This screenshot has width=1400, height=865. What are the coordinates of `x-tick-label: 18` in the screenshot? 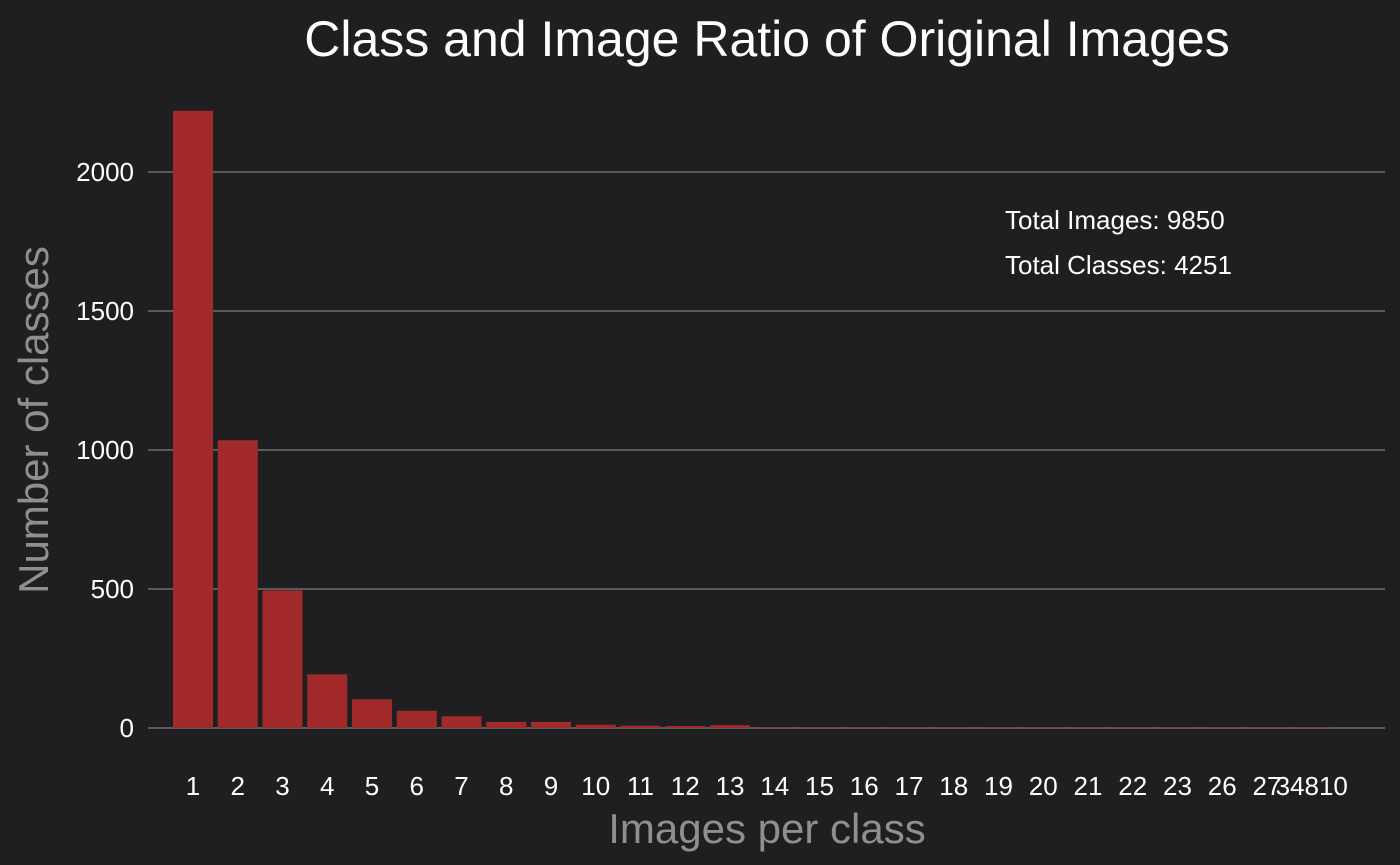 It's located at (953, 786).